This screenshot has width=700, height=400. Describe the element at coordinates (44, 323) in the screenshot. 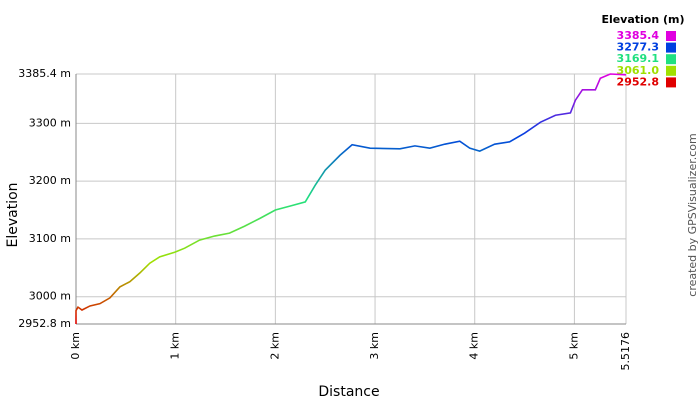

I see `y-tick-label: 2952.8 m` at that location.